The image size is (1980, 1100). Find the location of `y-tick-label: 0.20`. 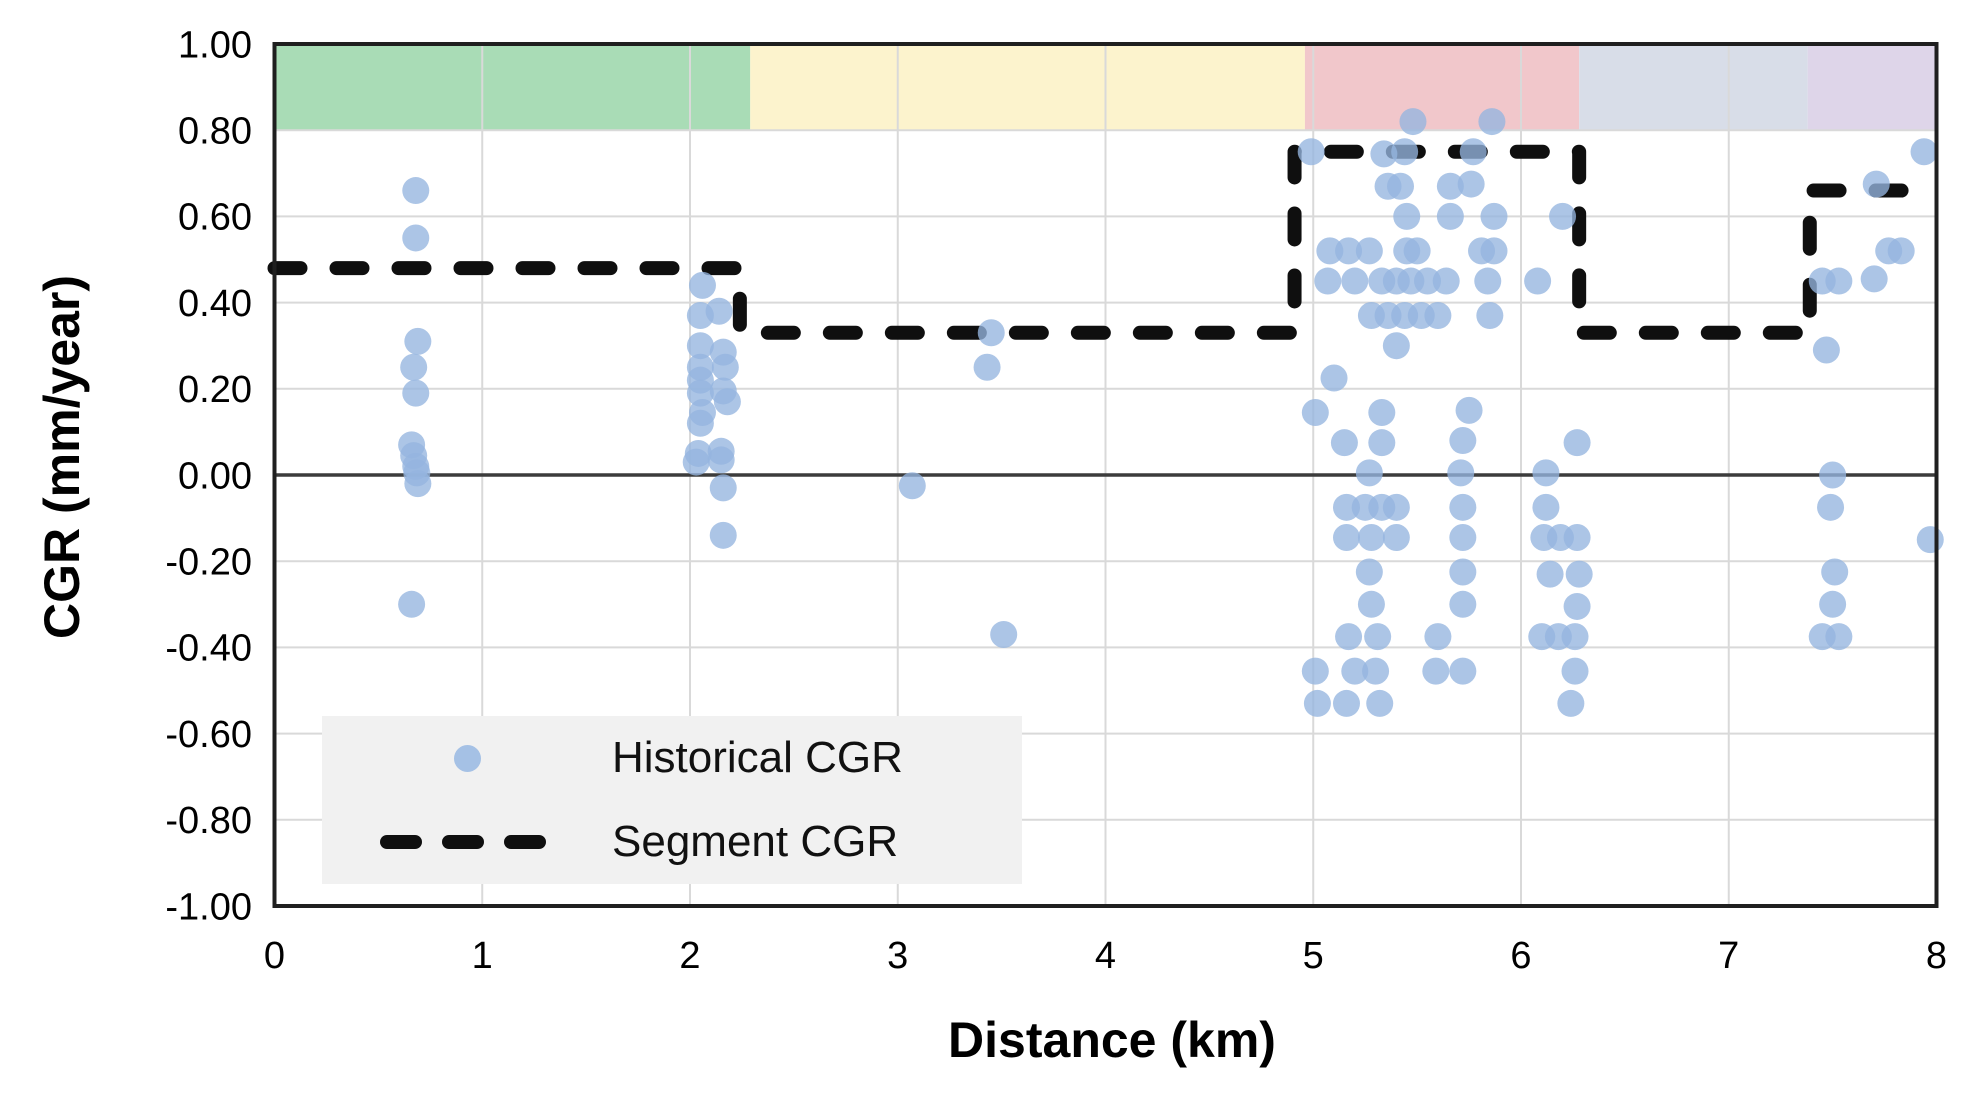

y-tick-label: 0.20 is located at coordinates (215, 390).